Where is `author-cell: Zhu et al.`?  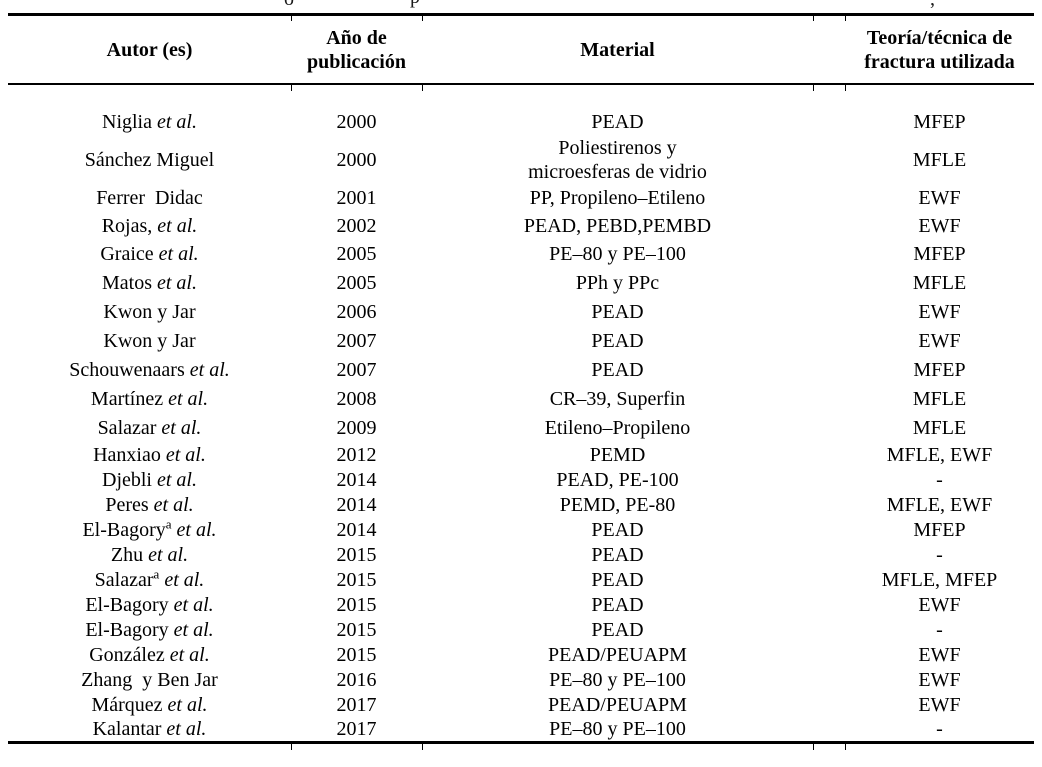 author-cell: Zhu et al. is located at coordinates (149, 554).